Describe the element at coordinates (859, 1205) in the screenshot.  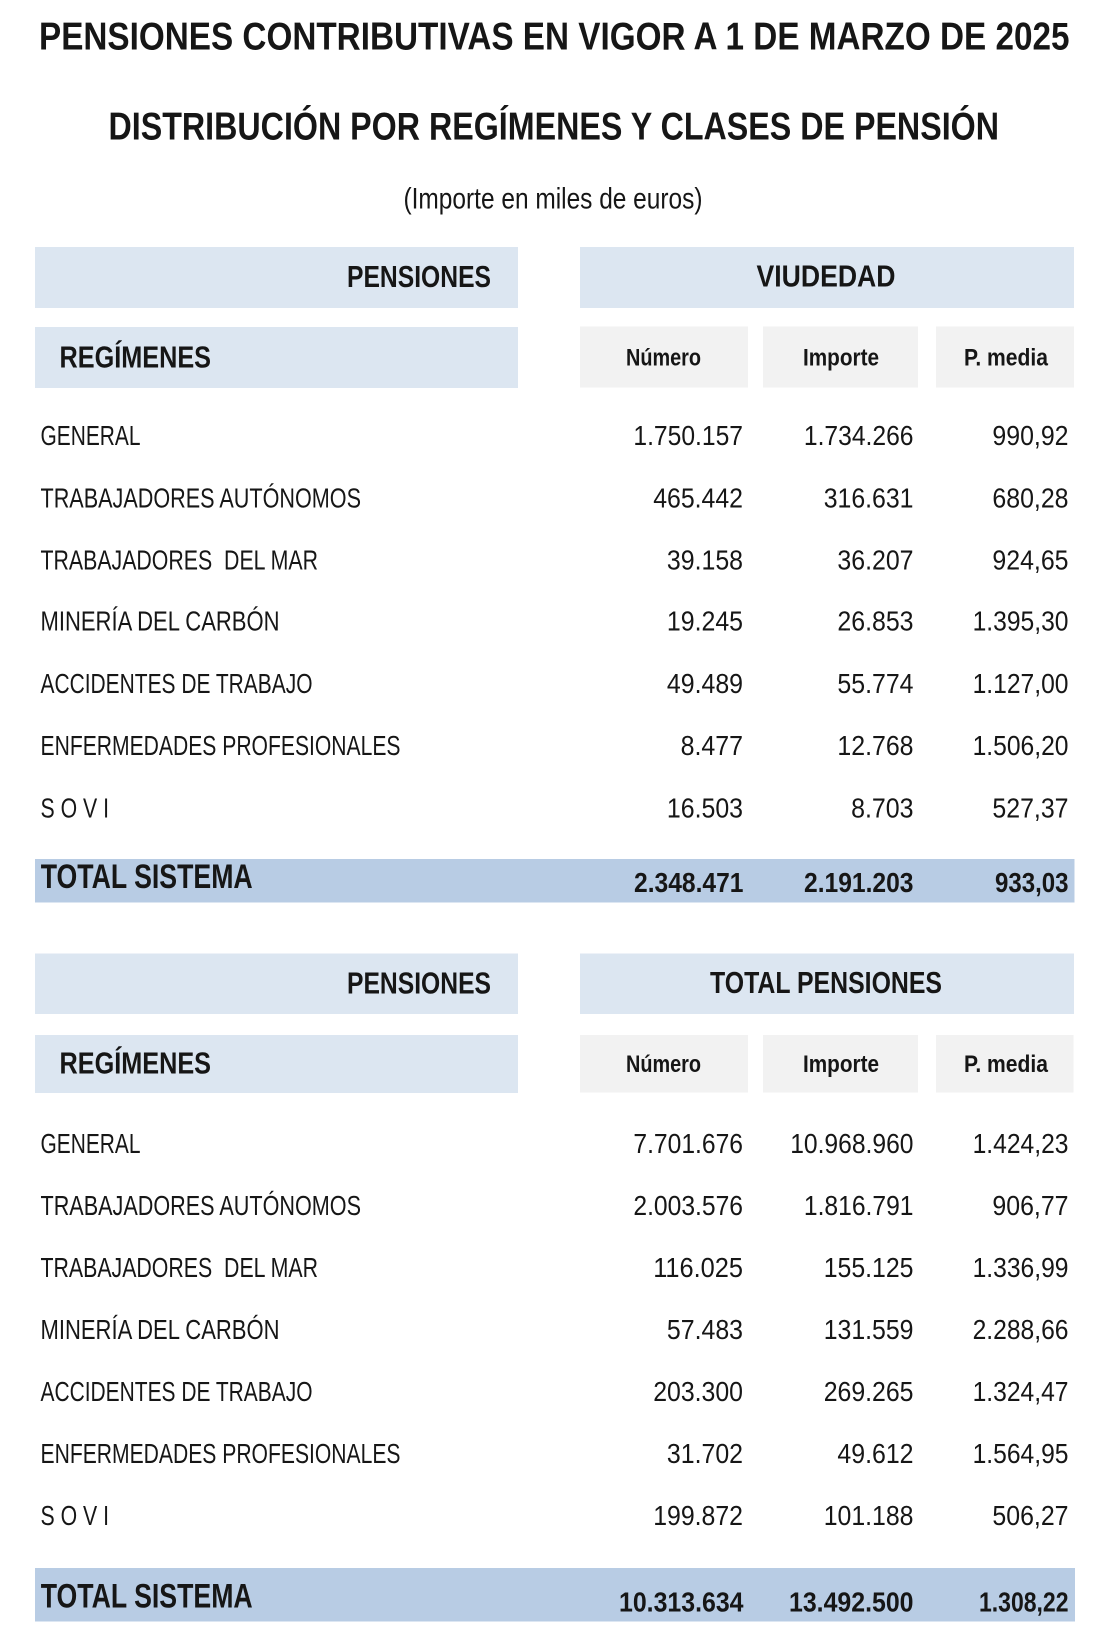
I see `svg-text: 1.816.791` at that location.